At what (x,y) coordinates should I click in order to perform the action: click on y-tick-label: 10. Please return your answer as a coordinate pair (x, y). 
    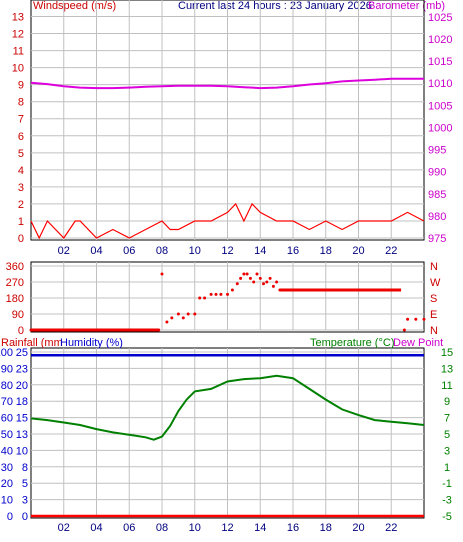
    Looking at the image, I should click on (7, 501).